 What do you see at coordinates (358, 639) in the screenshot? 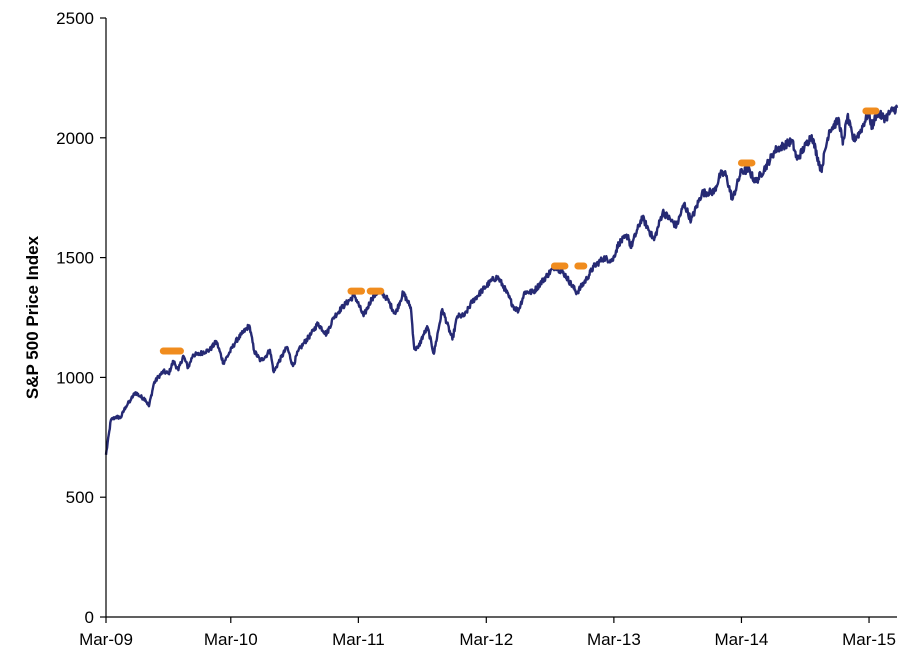
I see `x-tick-label: Mar-11` at bounding box center [358, 639].